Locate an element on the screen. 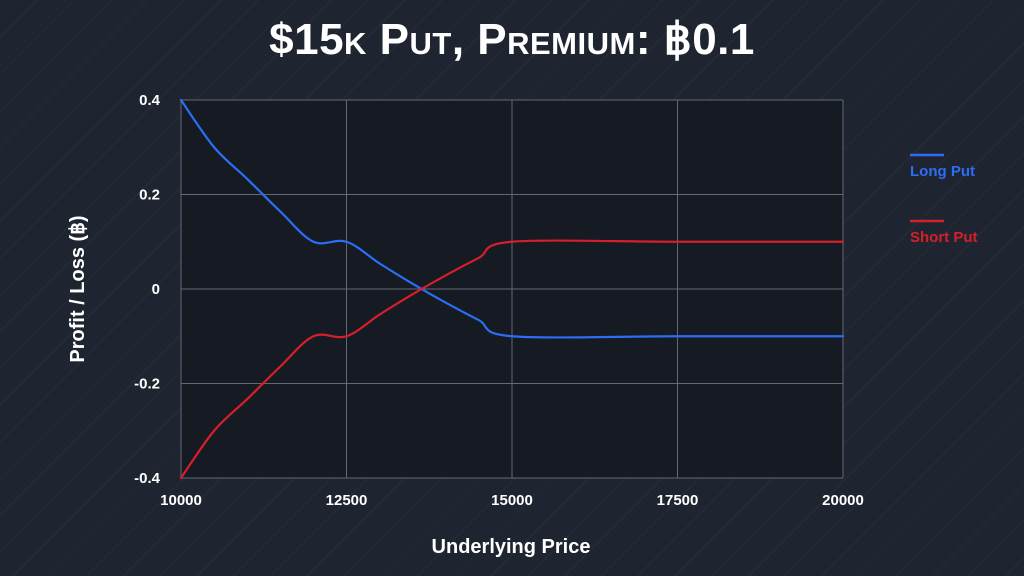  chart-title: $15k Put, Premium: ฿0.1 is located at coordinates (512, 39).